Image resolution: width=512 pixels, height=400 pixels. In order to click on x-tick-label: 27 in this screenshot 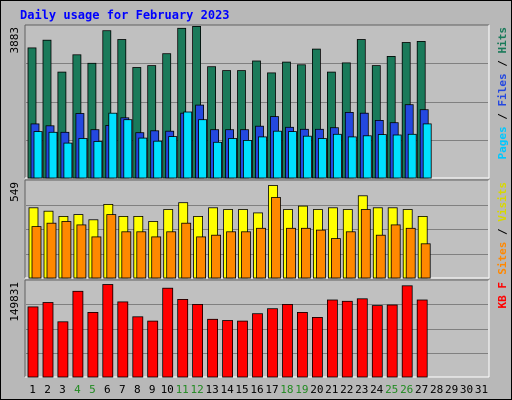, I will do `click(421, 389)`.